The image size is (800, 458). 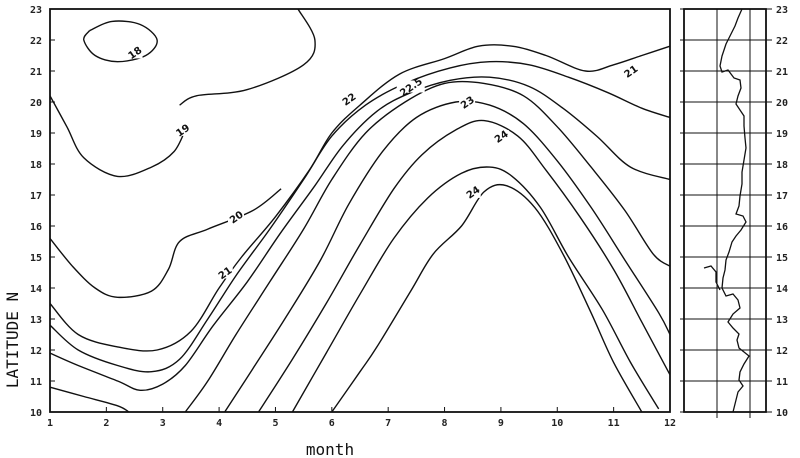 What do you see at coordinates (36, 227) in the screenshot?
I see `y-tick-label: 16` at bounding box center [36, 227].